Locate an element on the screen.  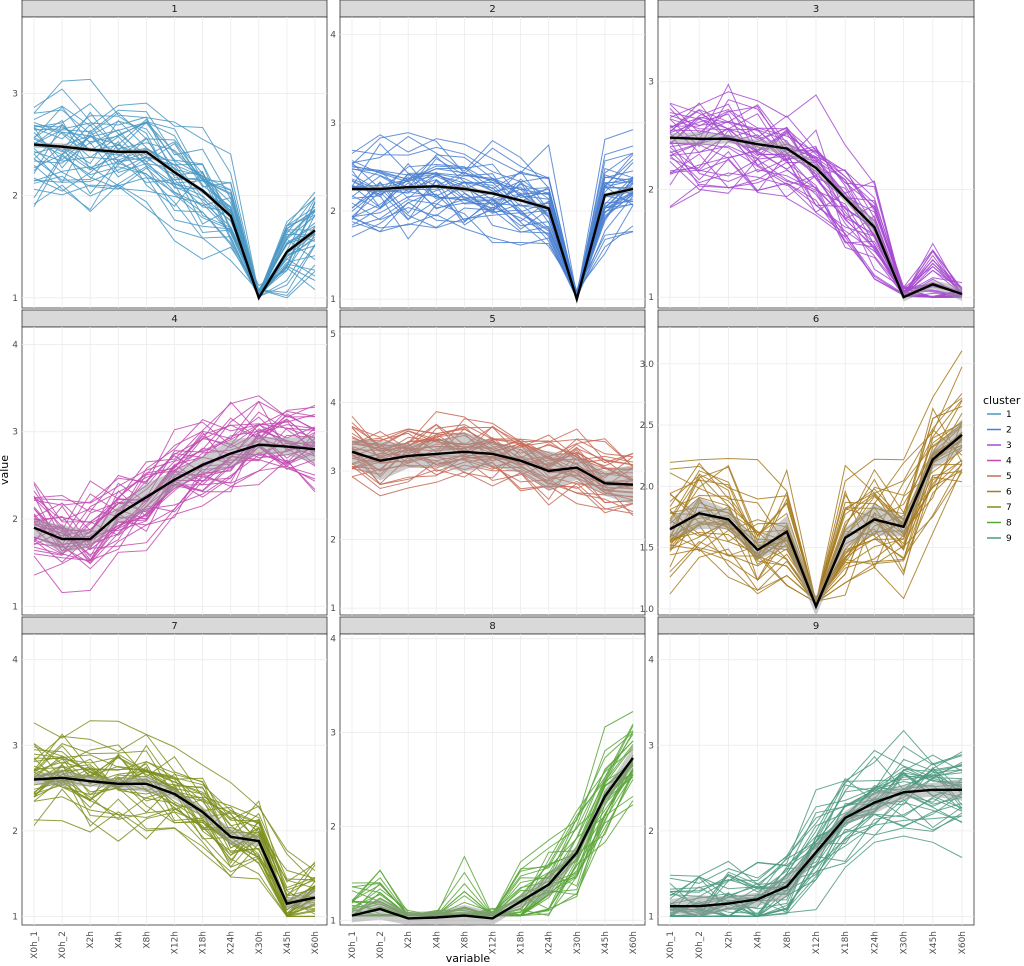
facet-label: 1 is located at coordinates (174, 9).